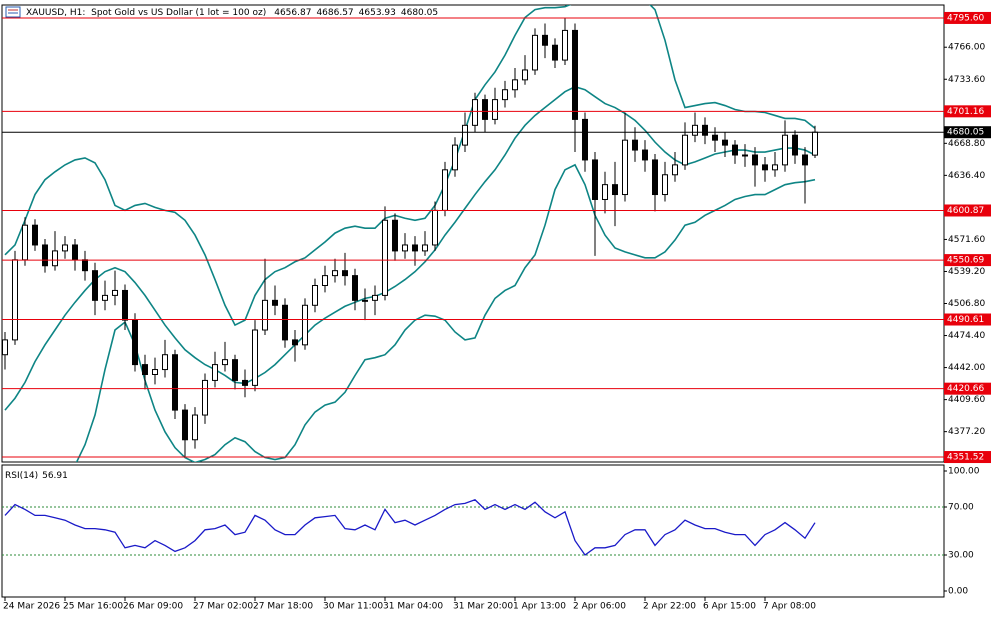  I want to click on y-tick-label: 30.00, so click(961, 556).